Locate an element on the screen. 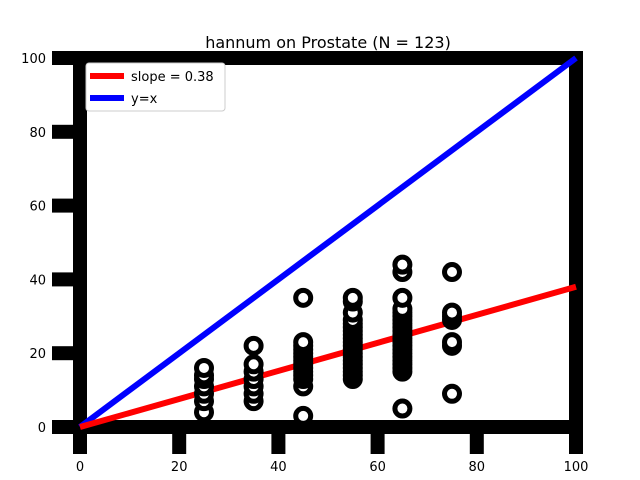 The width and height of the screenshot is (640, 480). legend: slope = 0.38 y=x is located at coordinates (155, 87).